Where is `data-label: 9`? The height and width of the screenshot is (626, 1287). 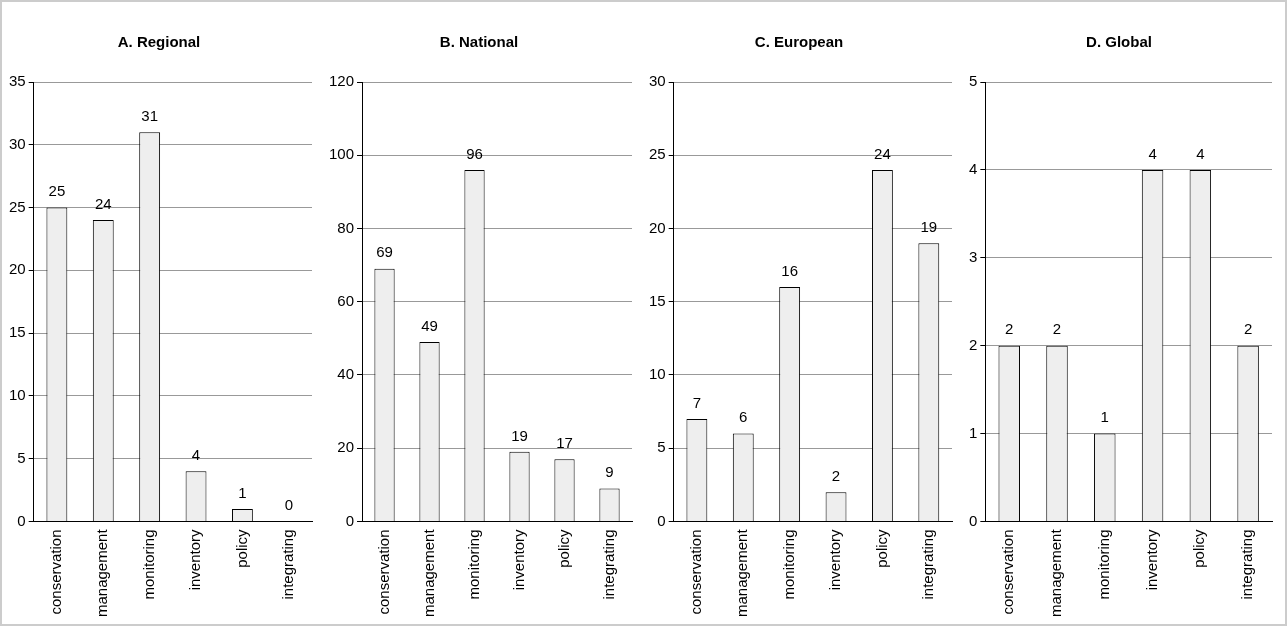 data-label: 9 is located at coordinates (609, 472).